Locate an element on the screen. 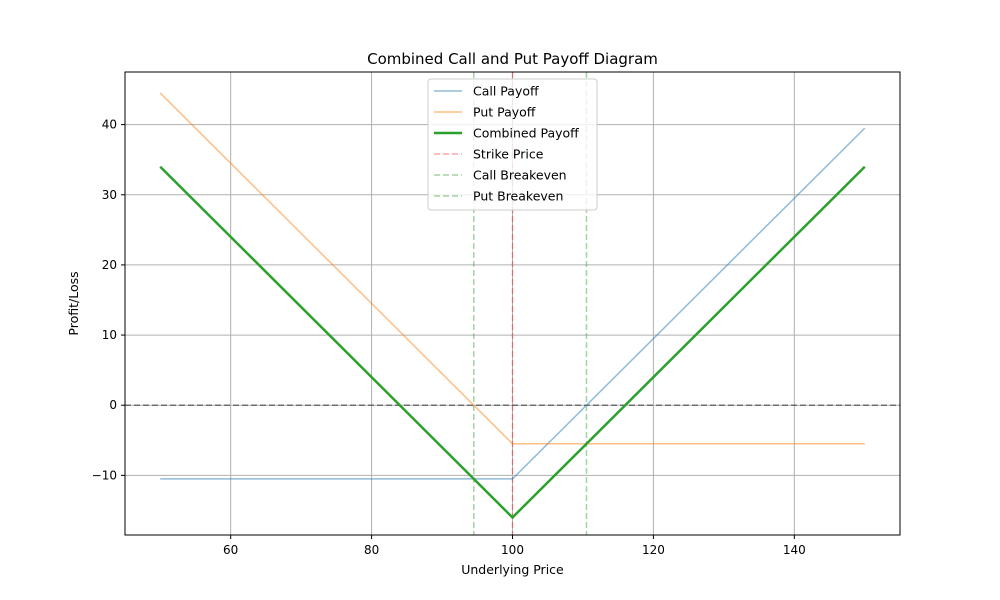 Image resolution: width=1000 pixels, height=600 pixels. legend-box is located at coordinates (512, 144).